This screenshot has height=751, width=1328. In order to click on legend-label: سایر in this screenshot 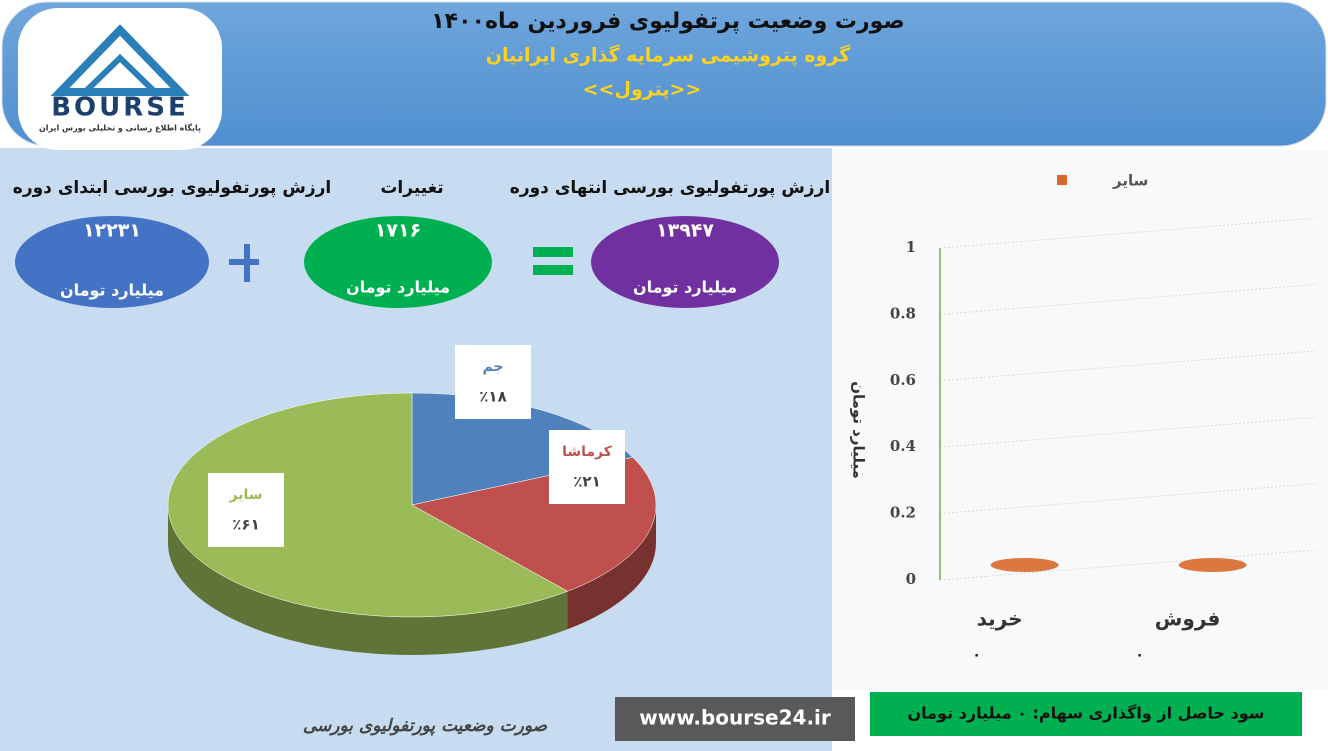, I will do `click(1130, 181)`.